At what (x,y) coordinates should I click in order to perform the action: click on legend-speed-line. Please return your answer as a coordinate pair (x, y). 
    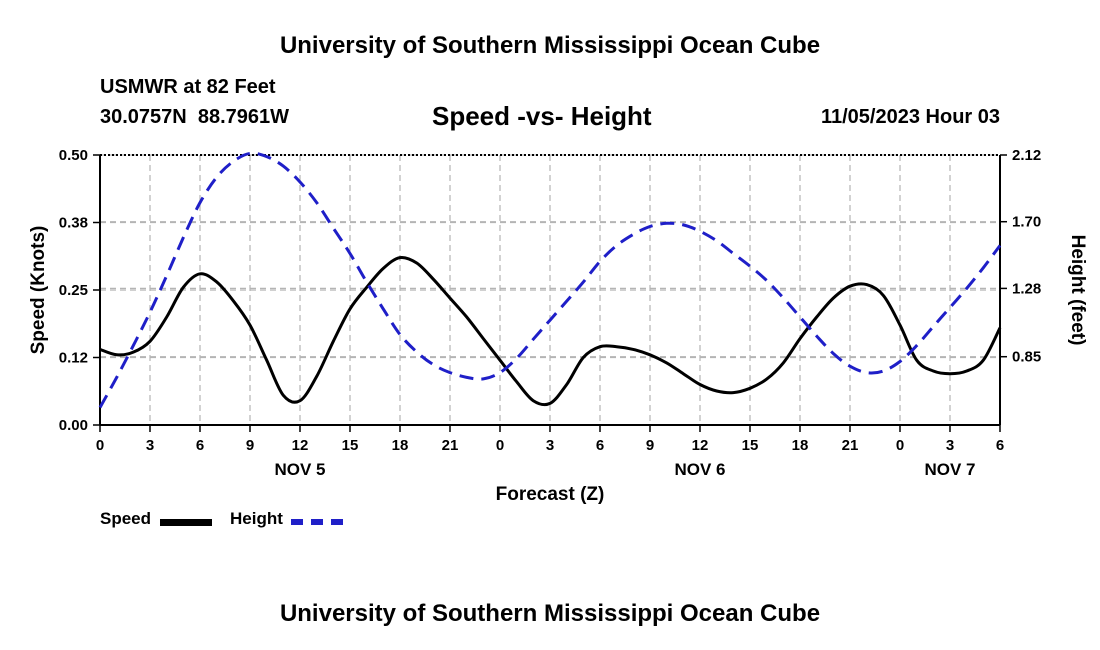
    Looking at the image, I should click on (186, 522).